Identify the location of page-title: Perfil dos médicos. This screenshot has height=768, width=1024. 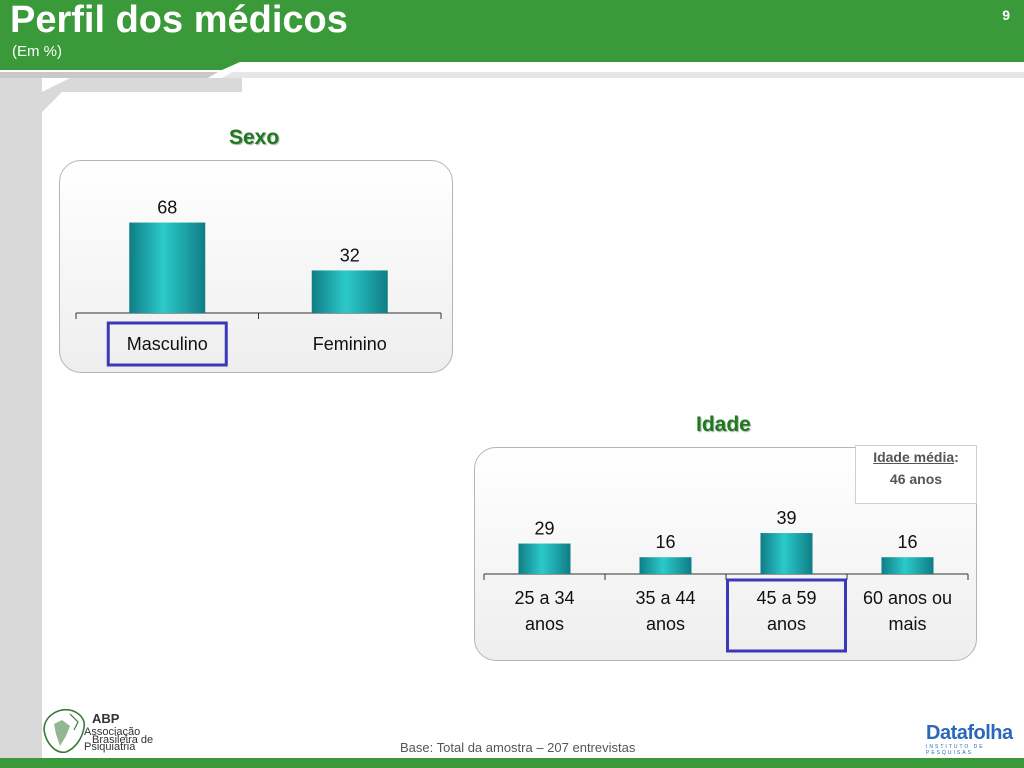
(179, 20).